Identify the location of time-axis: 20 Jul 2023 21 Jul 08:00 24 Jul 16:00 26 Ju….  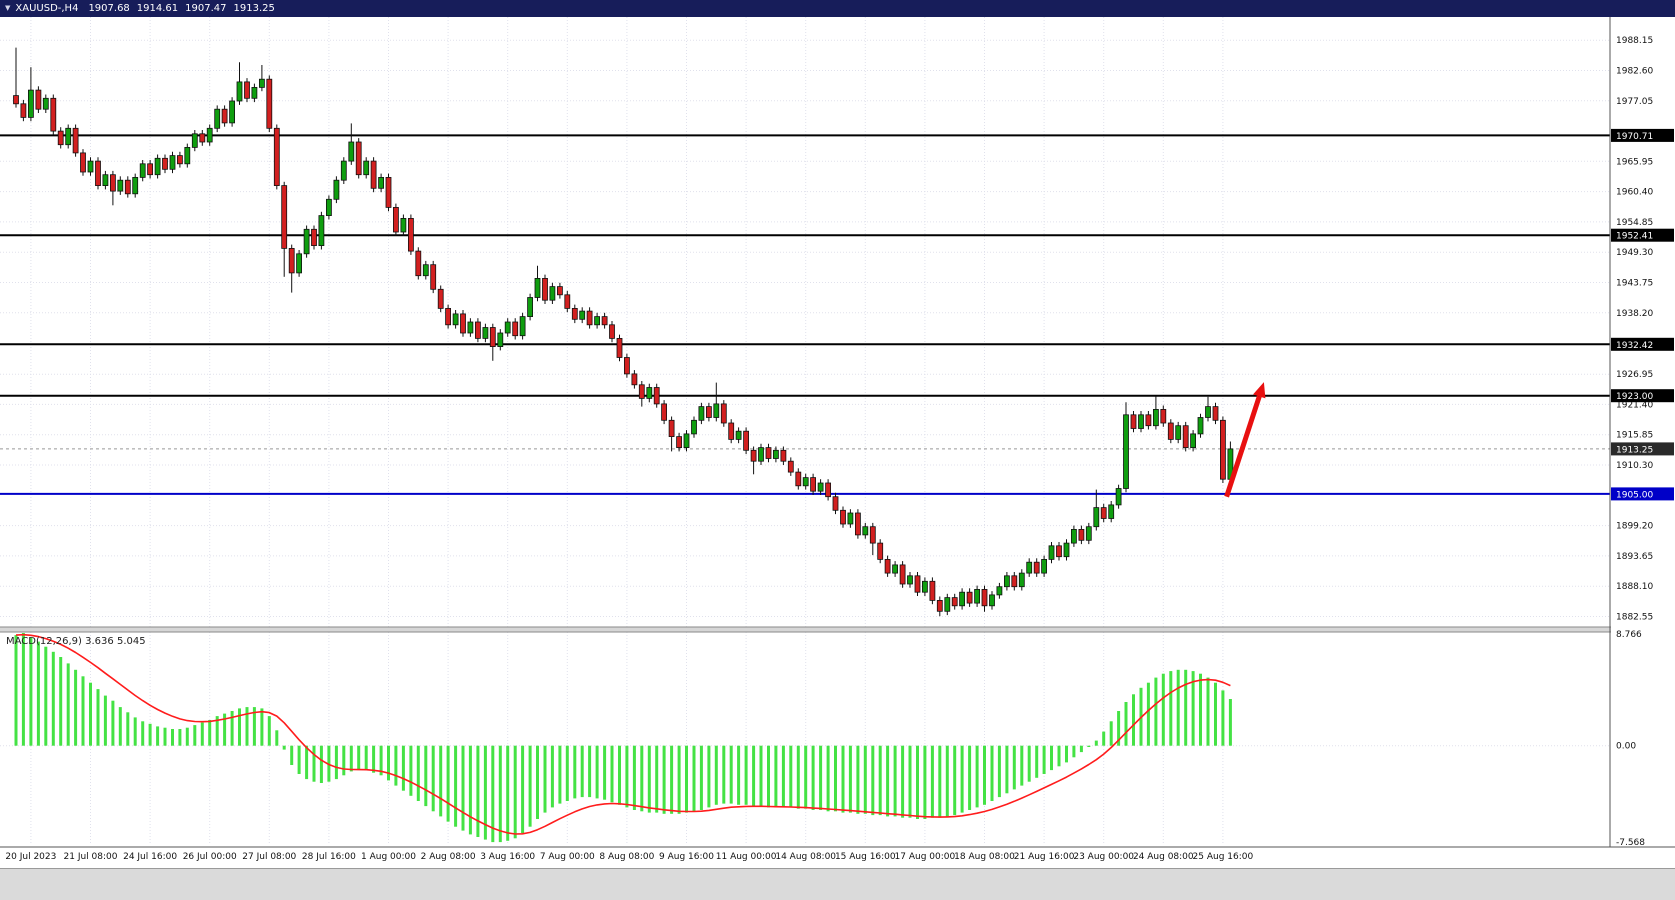
(629, 857).